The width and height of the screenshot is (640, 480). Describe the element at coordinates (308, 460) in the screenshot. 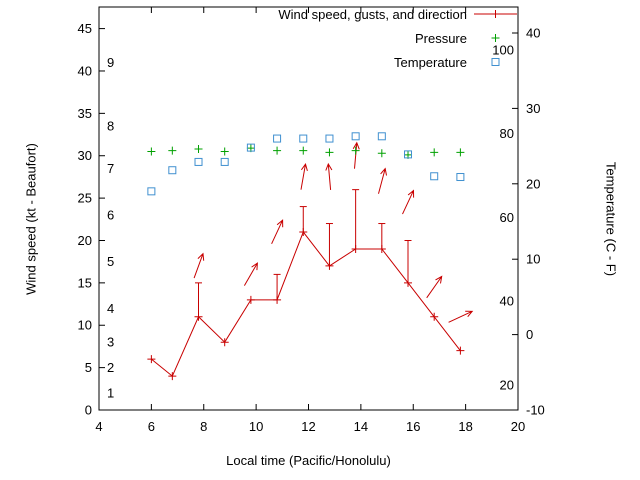

I see `x-axis-title: Local time (Pacific/Honolulu)` at that location.